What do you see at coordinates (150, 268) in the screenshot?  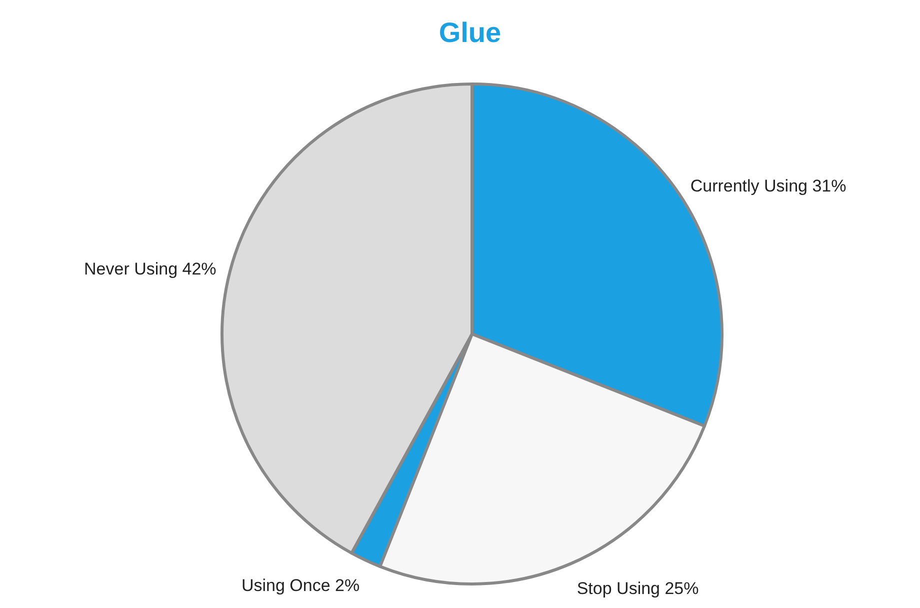 I see `slice-label: Never Using 42%` at bounding box center [150, 268].